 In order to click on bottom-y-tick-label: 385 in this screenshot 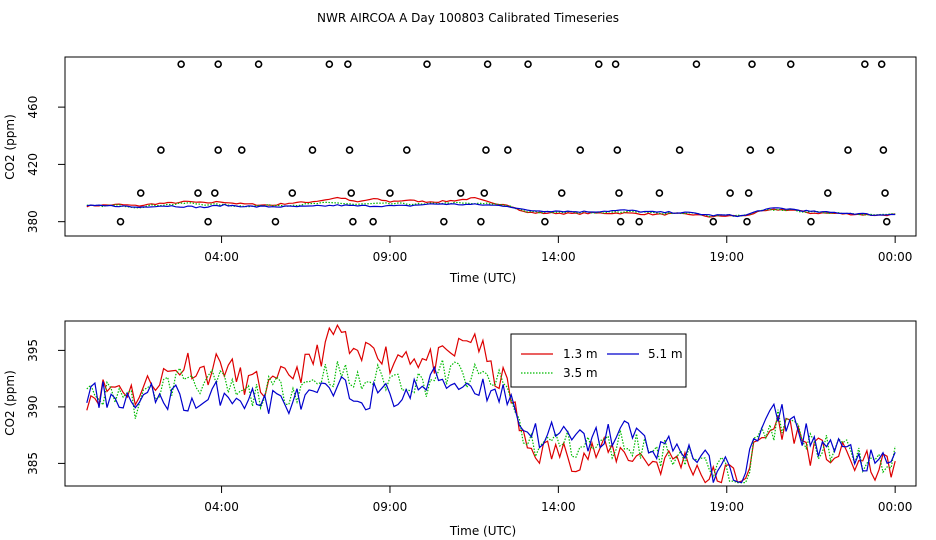, I will do `click(33, 463)`.